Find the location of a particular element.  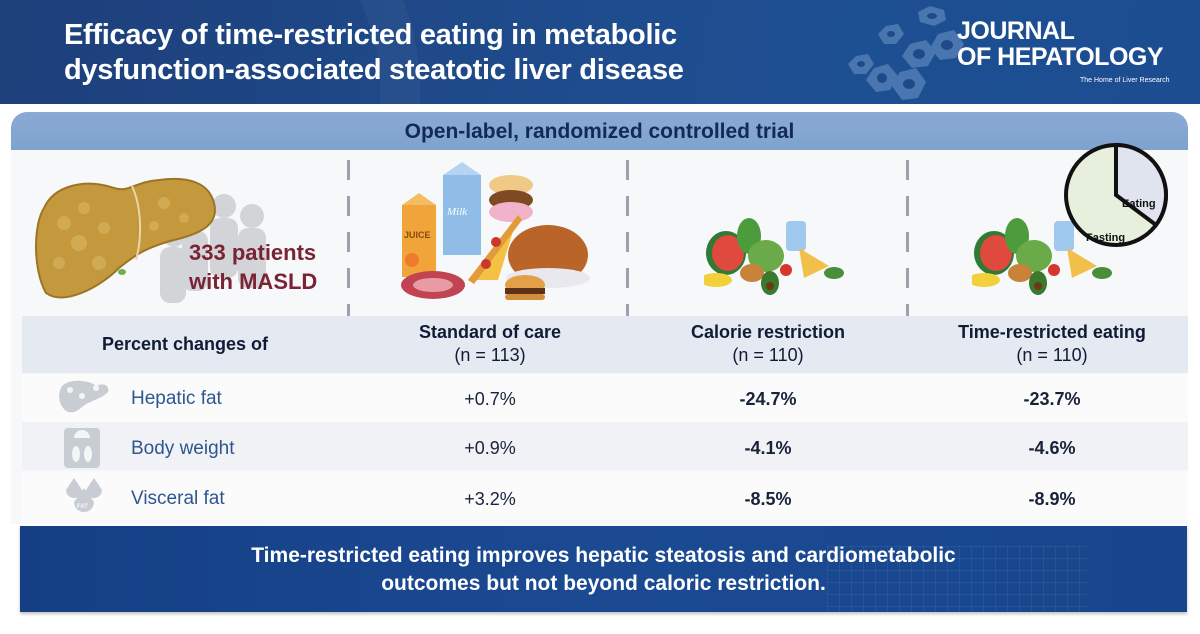

table-header-band is located at coordinates (605, 344).